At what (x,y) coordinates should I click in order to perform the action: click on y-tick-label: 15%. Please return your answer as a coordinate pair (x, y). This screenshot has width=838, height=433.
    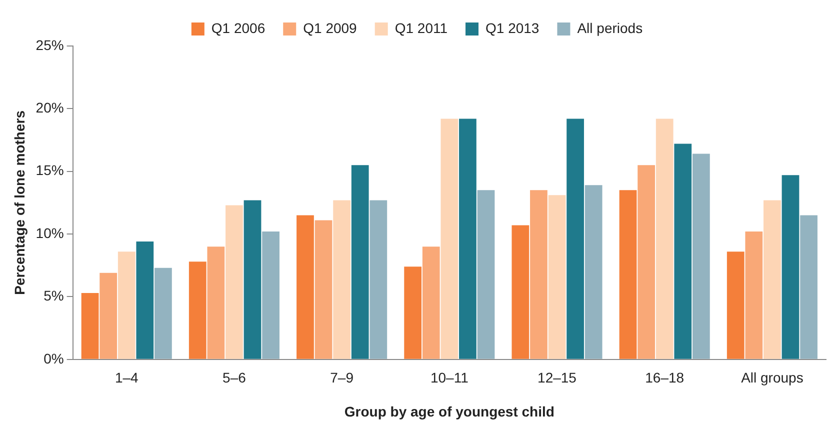
    Looking at the image, I should click on (50, 170).